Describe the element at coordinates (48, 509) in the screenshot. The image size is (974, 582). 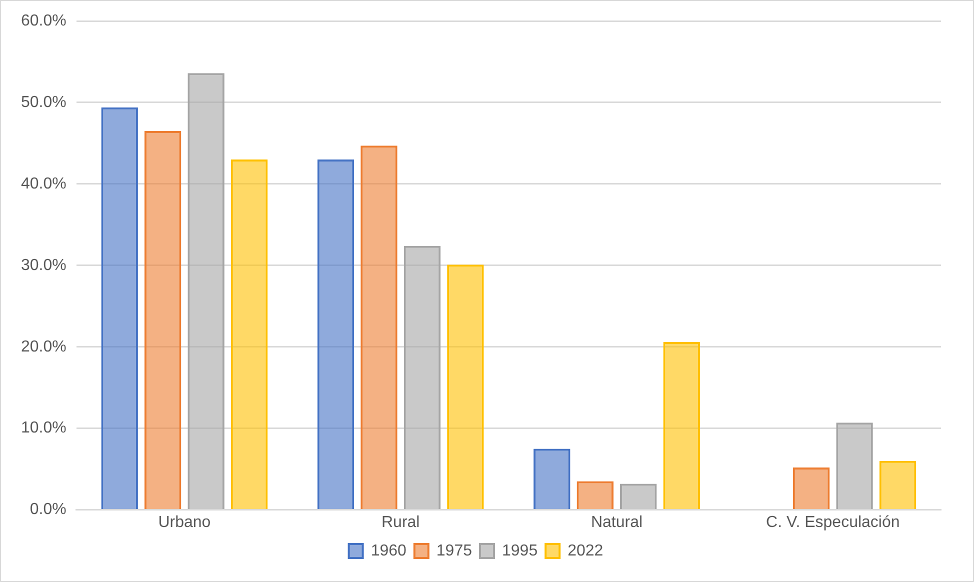
I see `y-tick-label: 0.0%` at that location.